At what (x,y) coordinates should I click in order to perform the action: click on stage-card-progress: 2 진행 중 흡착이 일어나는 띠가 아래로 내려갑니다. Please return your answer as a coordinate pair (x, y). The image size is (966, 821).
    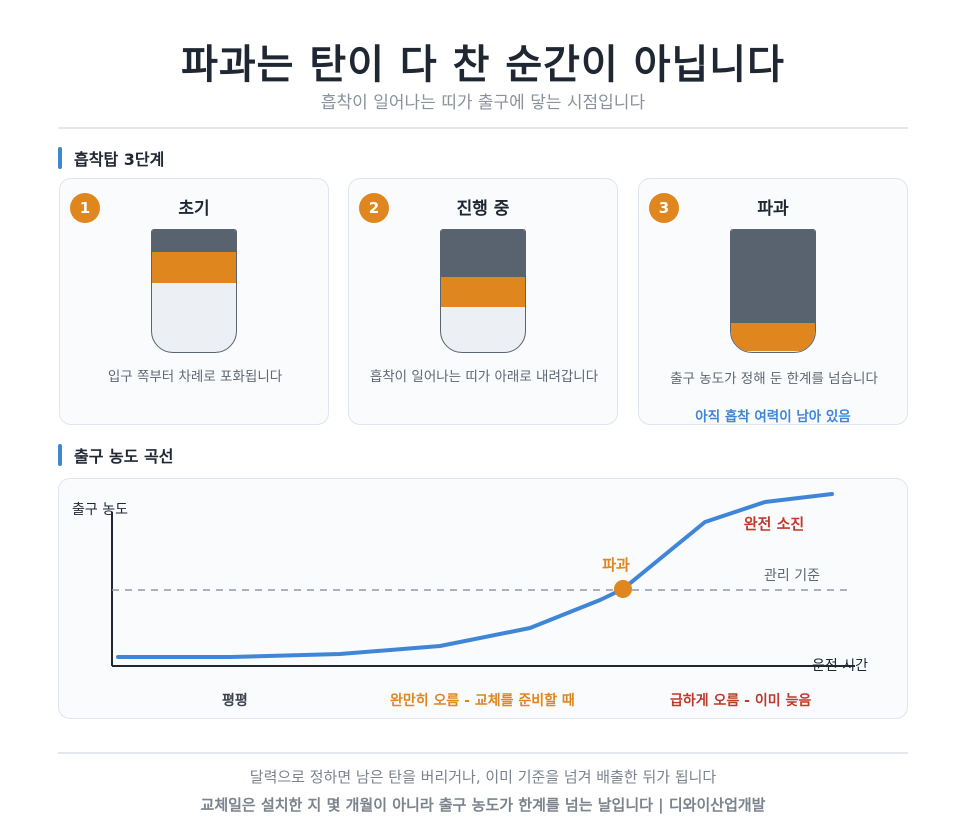
    Looking at the image, I should click on (483, 301).